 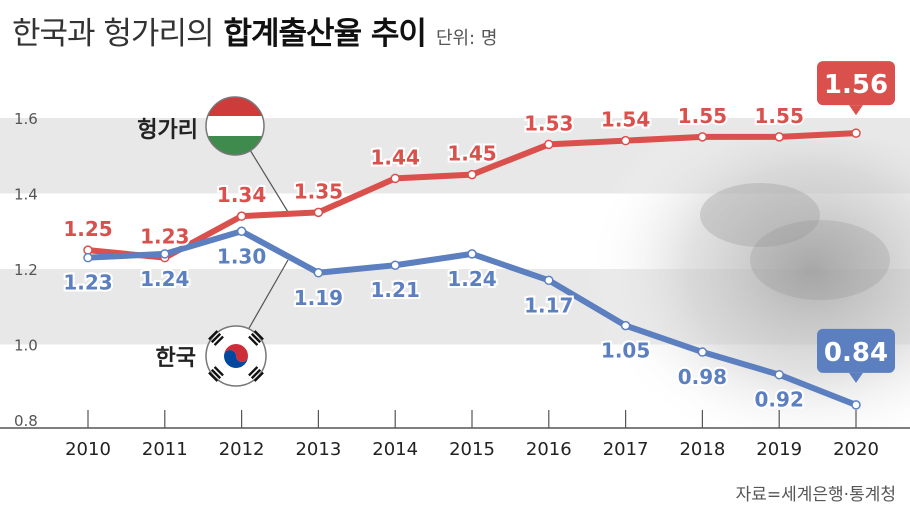 What do you see at coordinates (113, 34) in the screenshot?
I see `title-light: 한국과 헝가리의` at bounding box center [113, 34].